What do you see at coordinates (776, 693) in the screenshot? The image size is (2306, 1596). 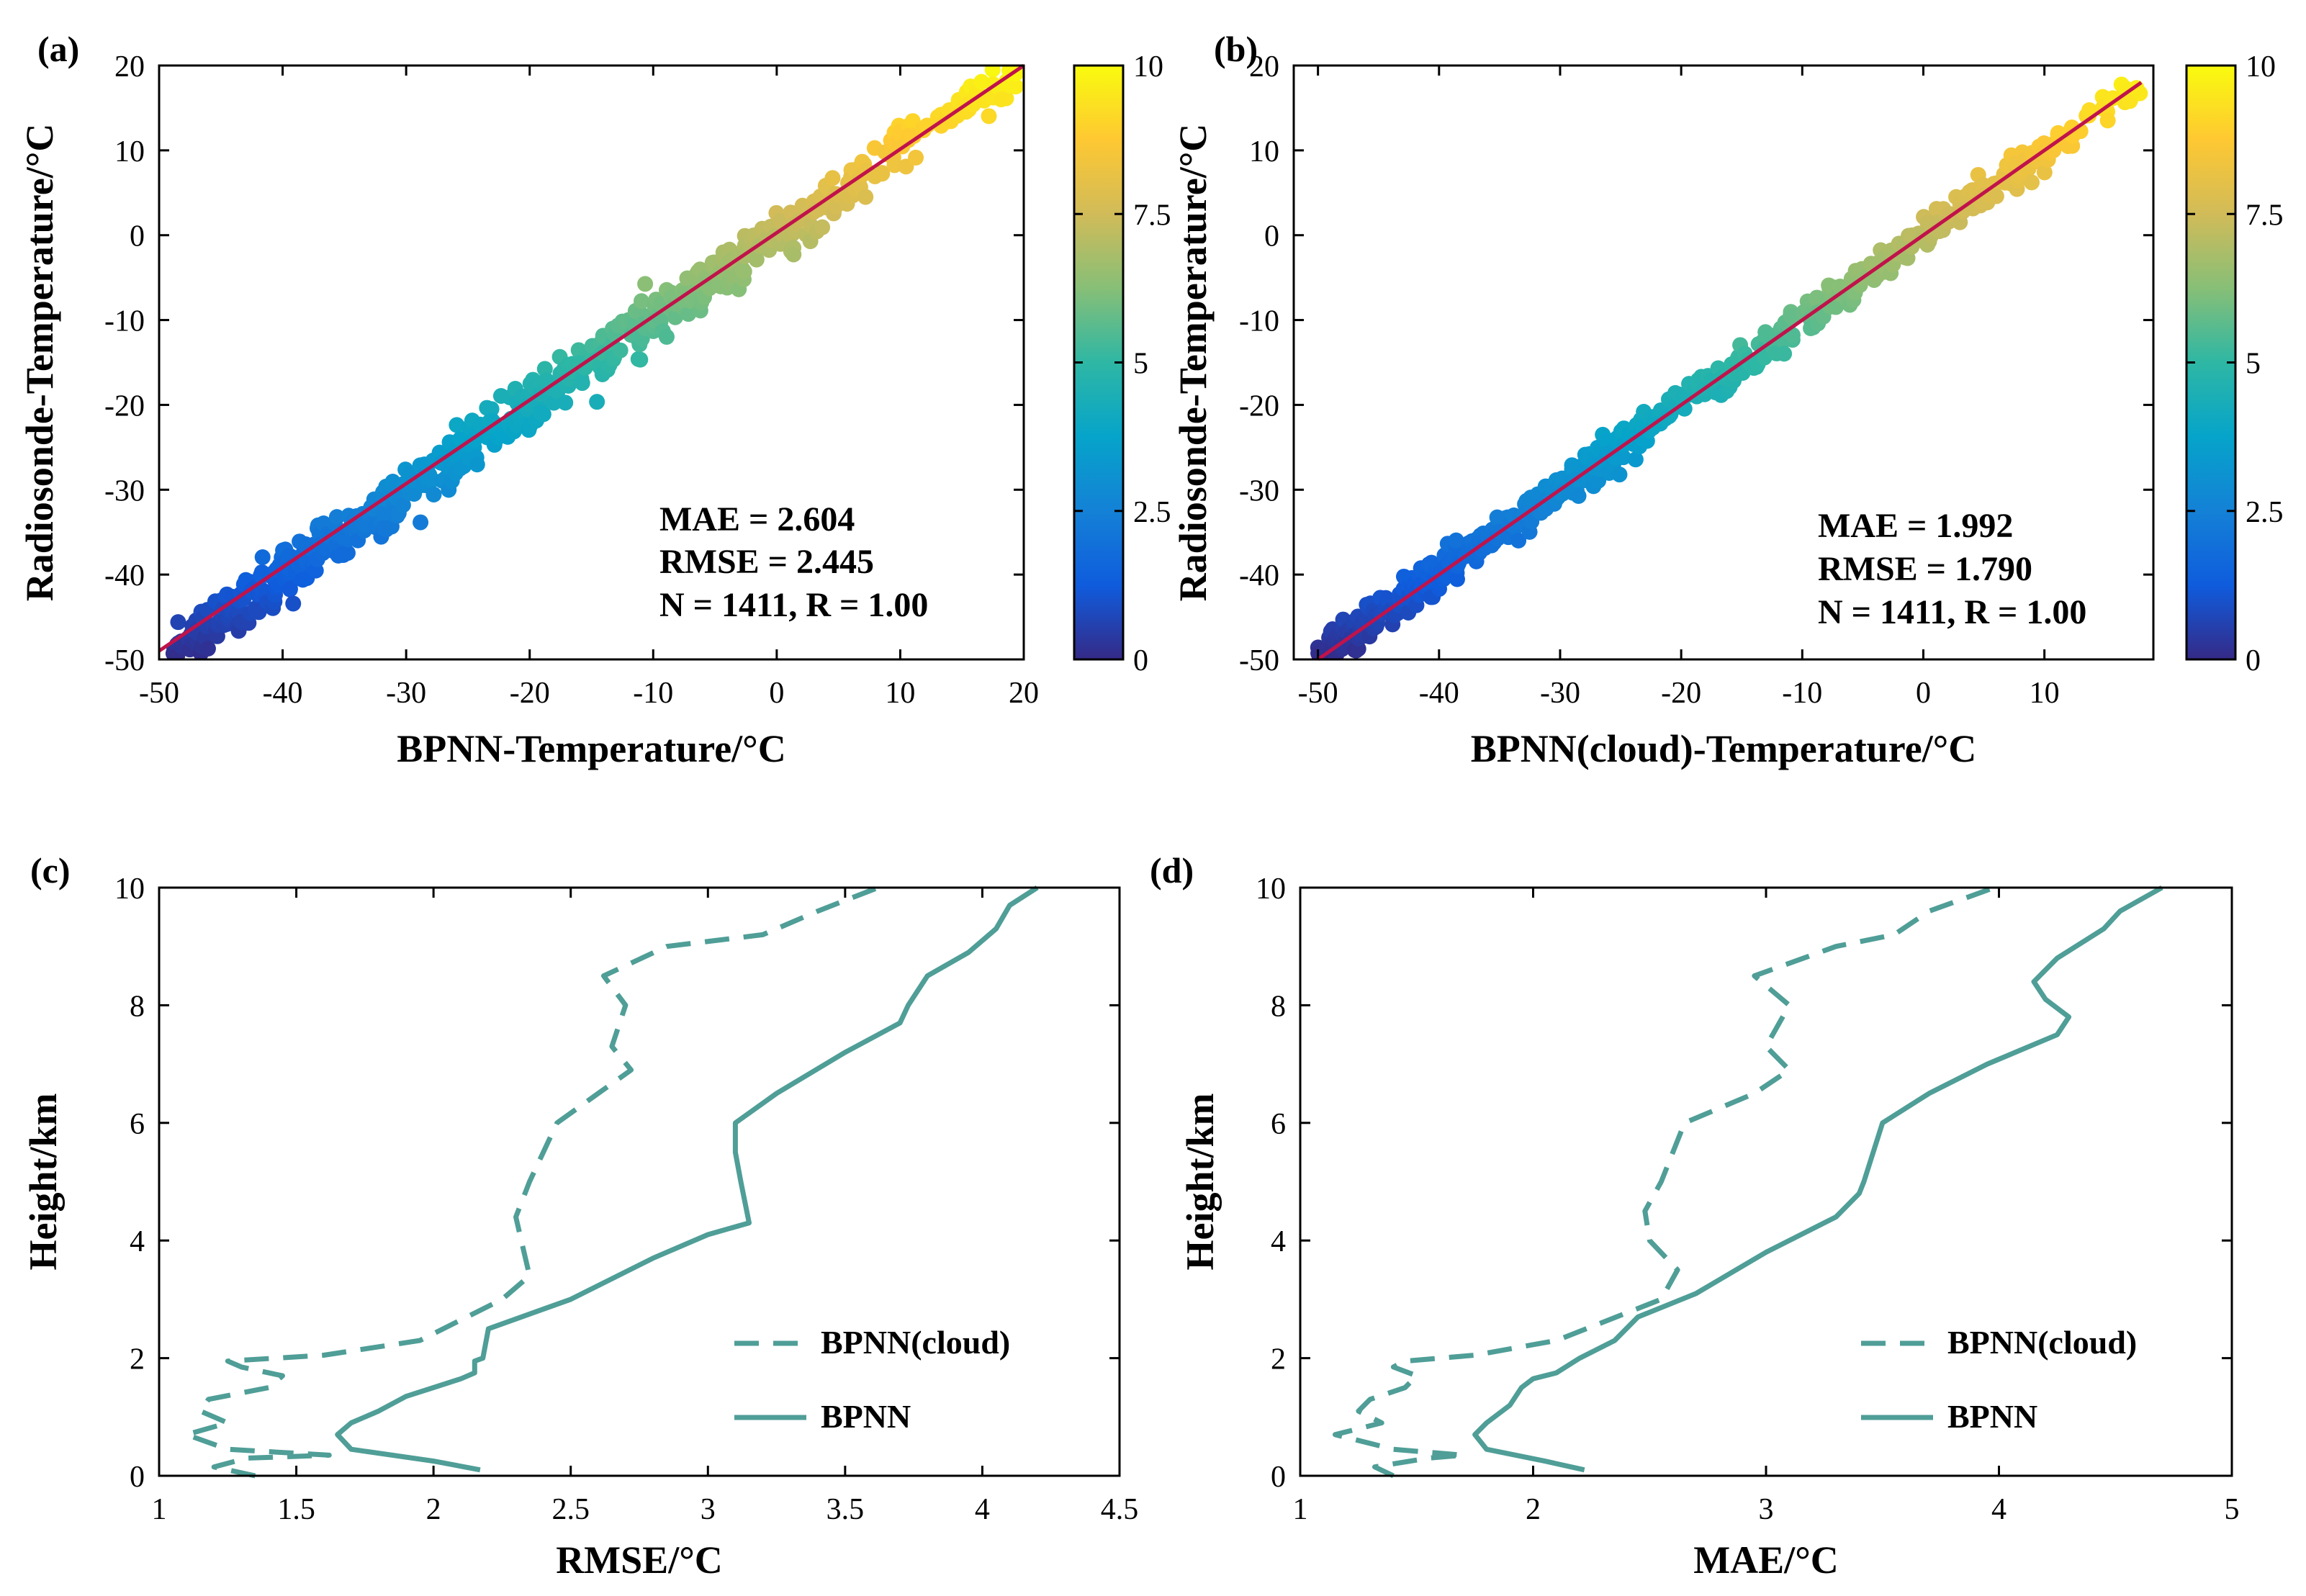 I see `panel-a-xtick-label: 0` at bounding box center [776, 693].